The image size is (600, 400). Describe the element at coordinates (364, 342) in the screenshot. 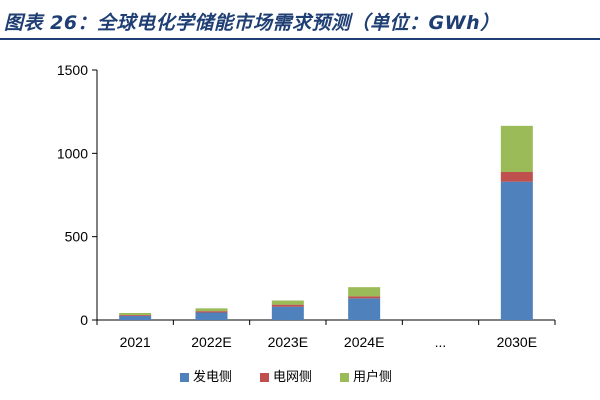

I see `x-tick-label: 2024E` at that location.